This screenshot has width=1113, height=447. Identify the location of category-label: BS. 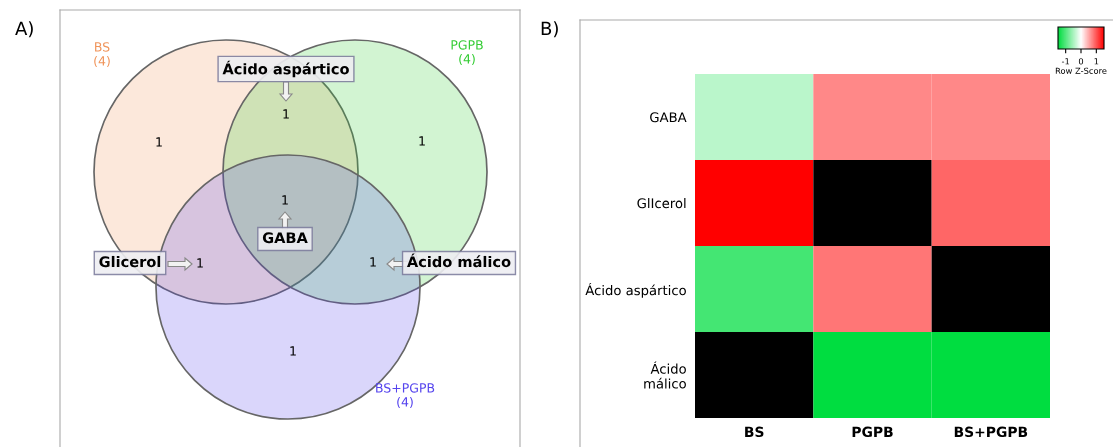
(102, 47).